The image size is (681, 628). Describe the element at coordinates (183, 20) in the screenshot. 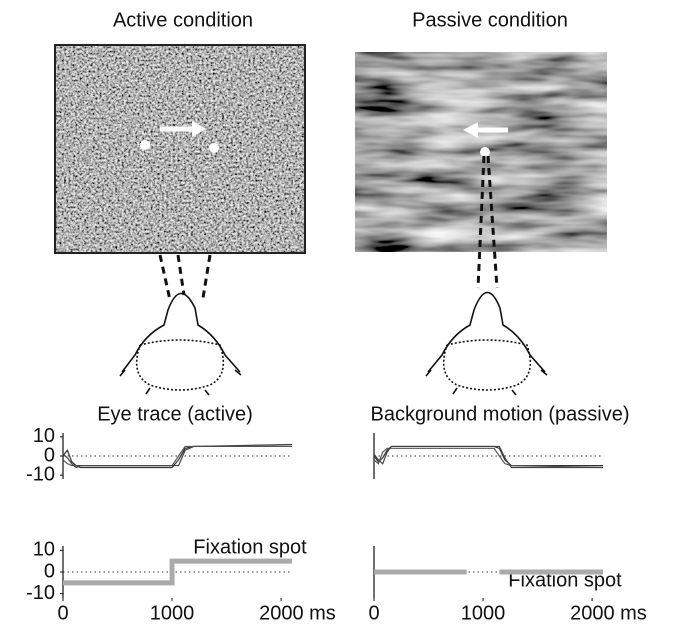

I see `panel-title: Active condition` at that location.